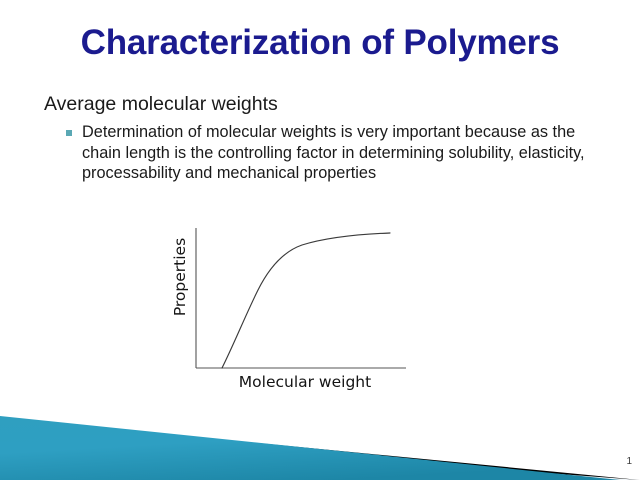 Image resolution: width=640 pixels, height=480 pixels. What do you see at coordinates (320, 42) in the screenshot?
I see `page-title: Characterization of Polymers` at bounding box center [320, 42].